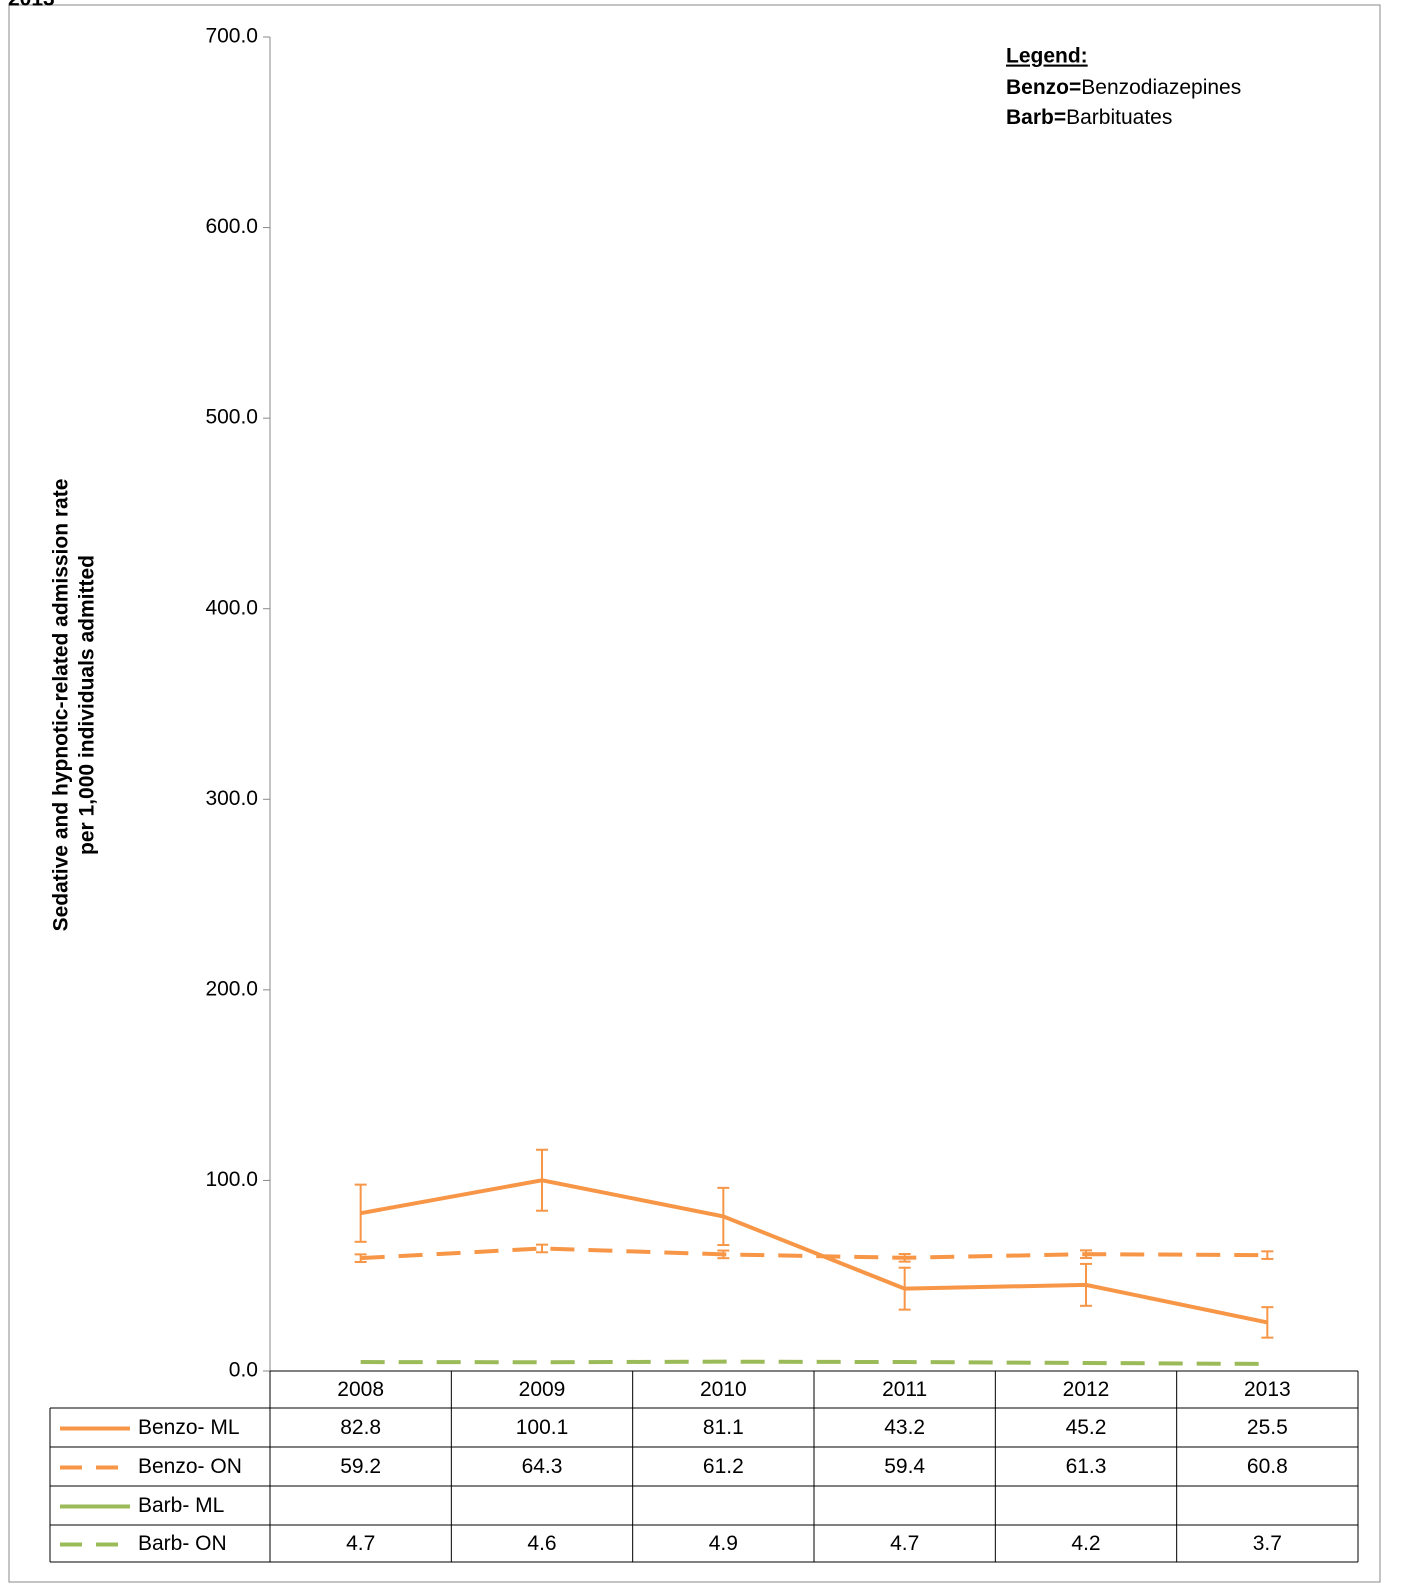  Describe the element at coordinates (1267, 1427) in the screenshot. I see `table-value: 25.5` at that location.